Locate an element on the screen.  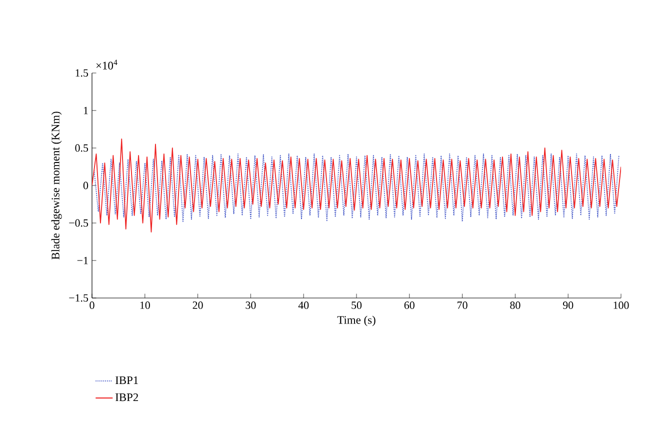
y-tick-label: 0.5 is located at coordinates (81, 148).